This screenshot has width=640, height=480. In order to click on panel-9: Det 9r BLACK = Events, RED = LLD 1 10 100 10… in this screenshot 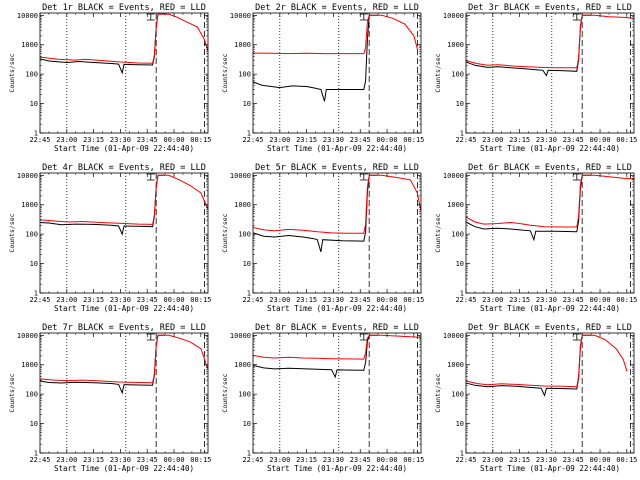, I will do `click(535, 398)`.